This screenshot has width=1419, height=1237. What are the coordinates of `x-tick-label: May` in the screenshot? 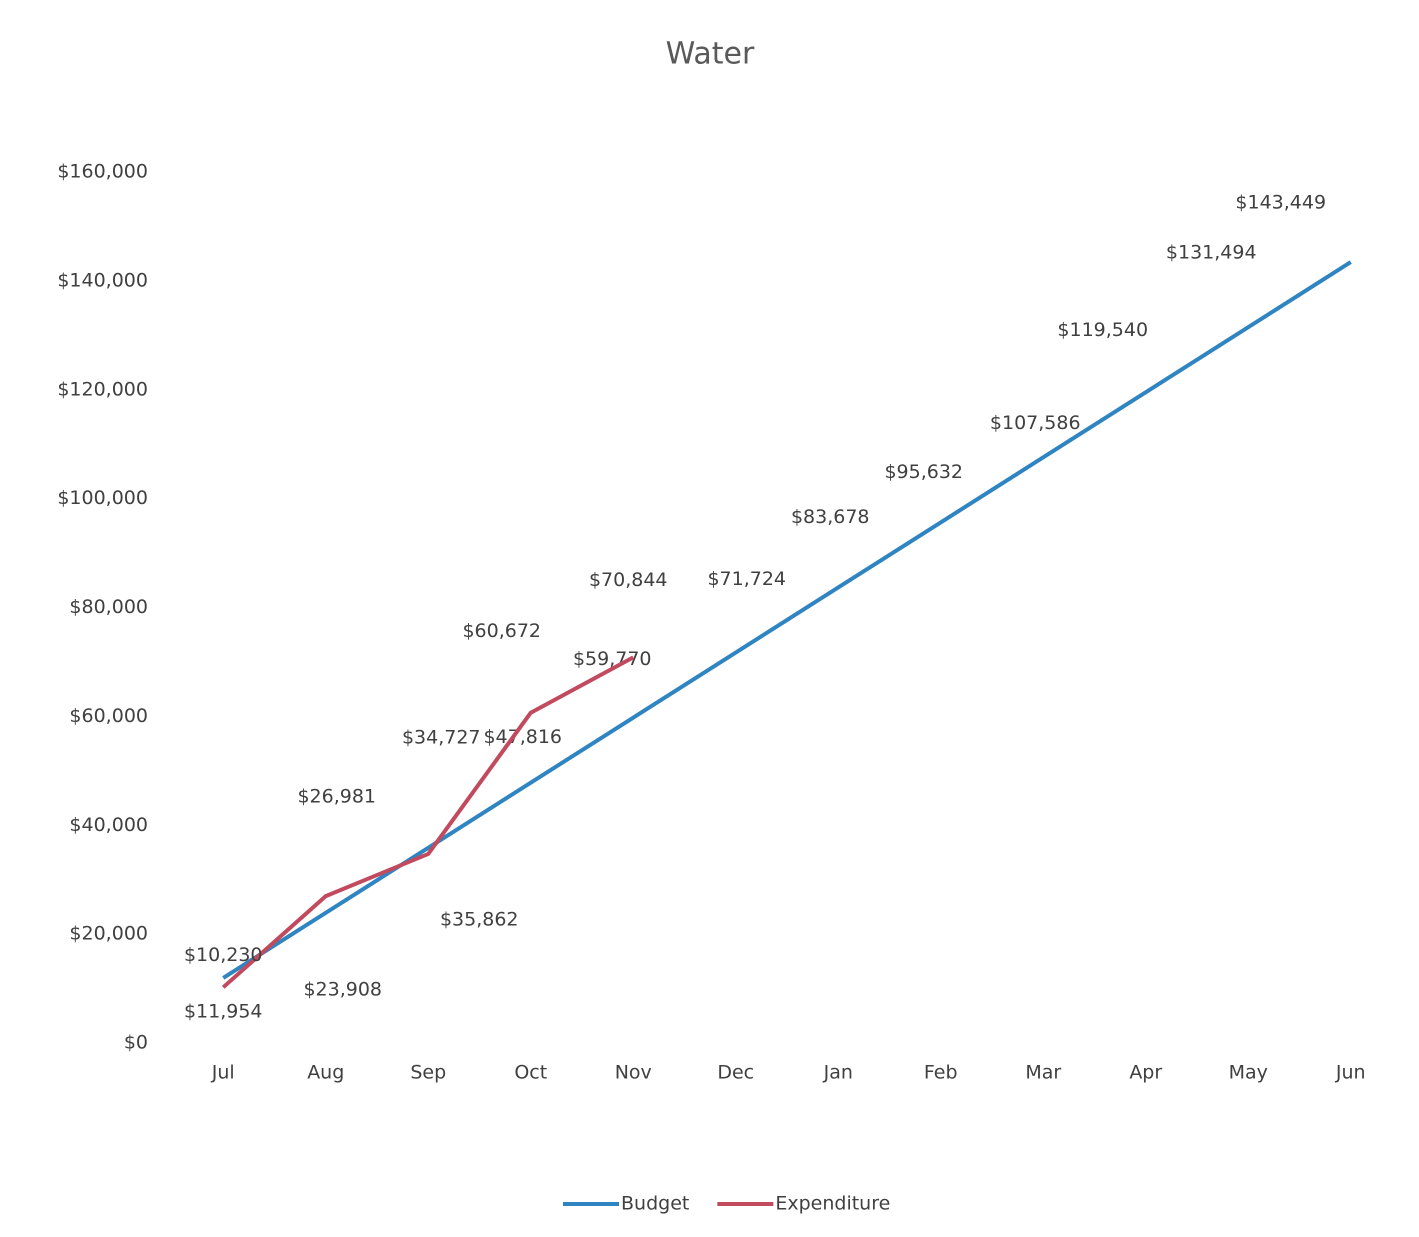 It's located at (1248, 1073).